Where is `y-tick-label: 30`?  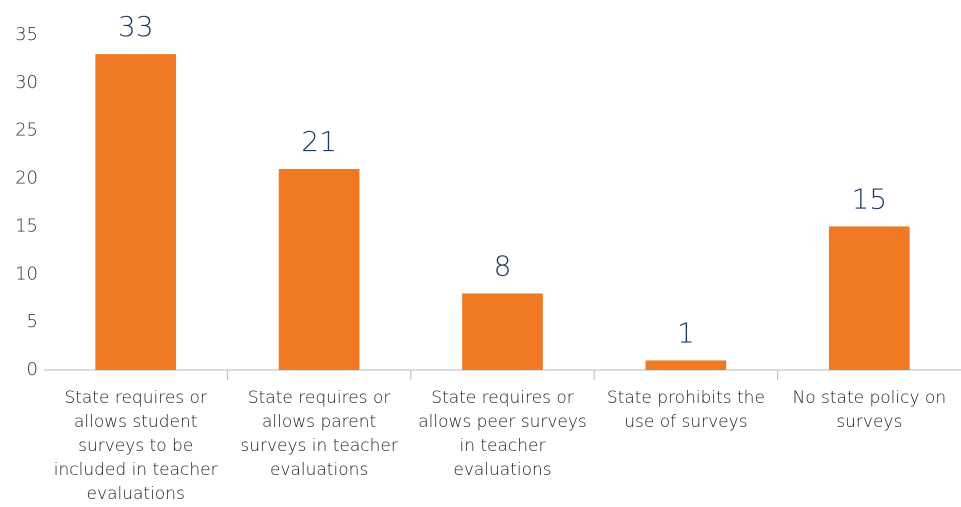 y-tick-label: 30 is located at coordinates (26, 82).